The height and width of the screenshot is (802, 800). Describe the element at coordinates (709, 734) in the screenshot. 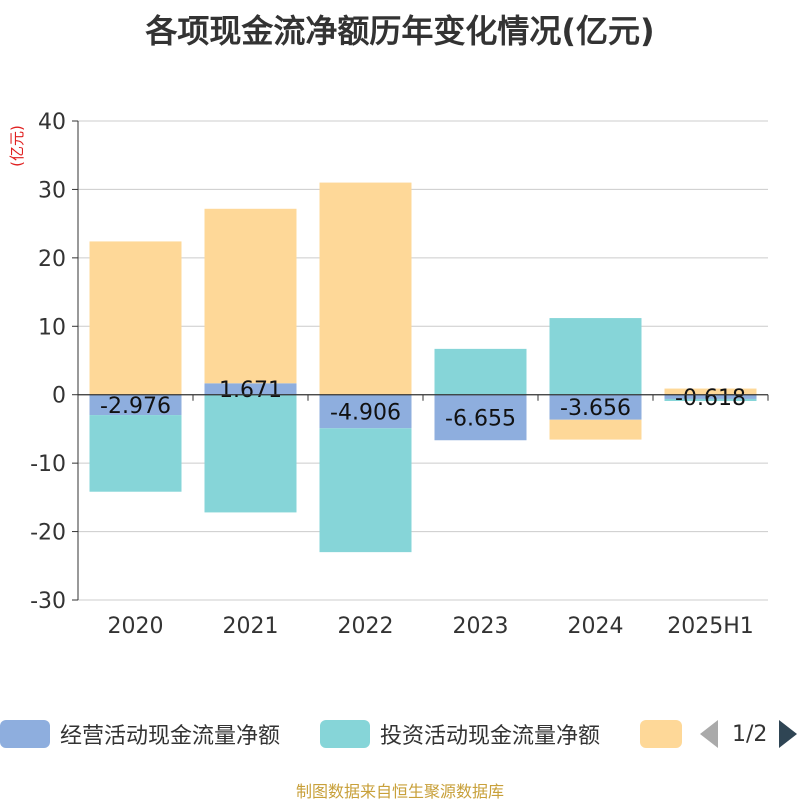

I see `triangle-left-icon` at that location.